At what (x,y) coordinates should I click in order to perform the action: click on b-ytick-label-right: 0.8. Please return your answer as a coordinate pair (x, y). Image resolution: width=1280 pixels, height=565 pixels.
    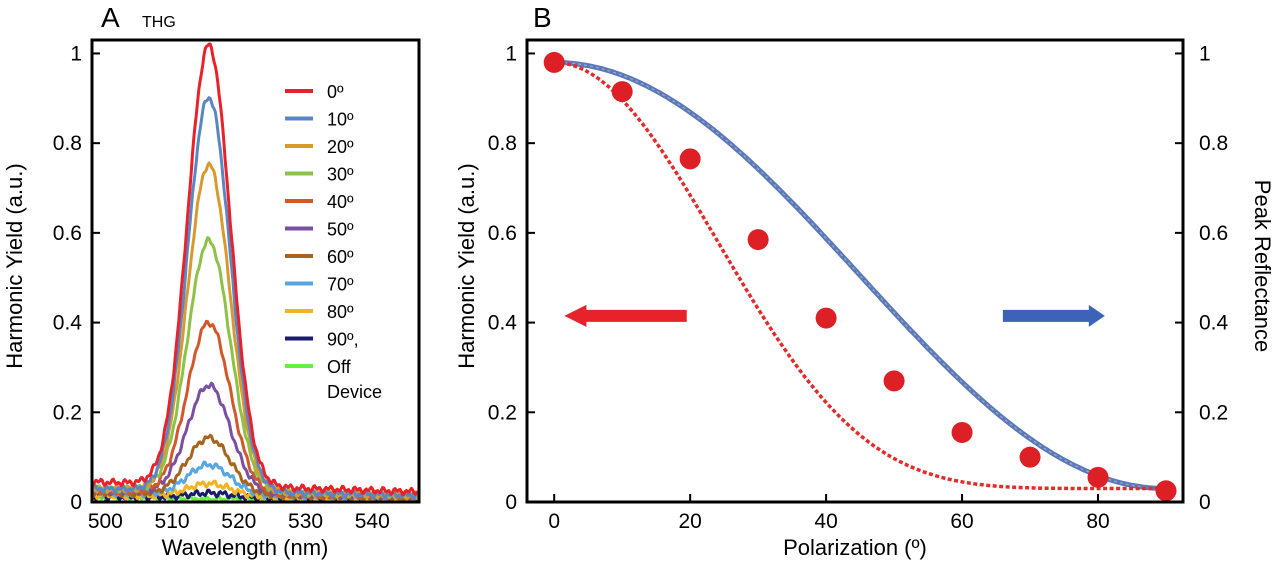
    Looking at the image, I should click on (1213, 143).